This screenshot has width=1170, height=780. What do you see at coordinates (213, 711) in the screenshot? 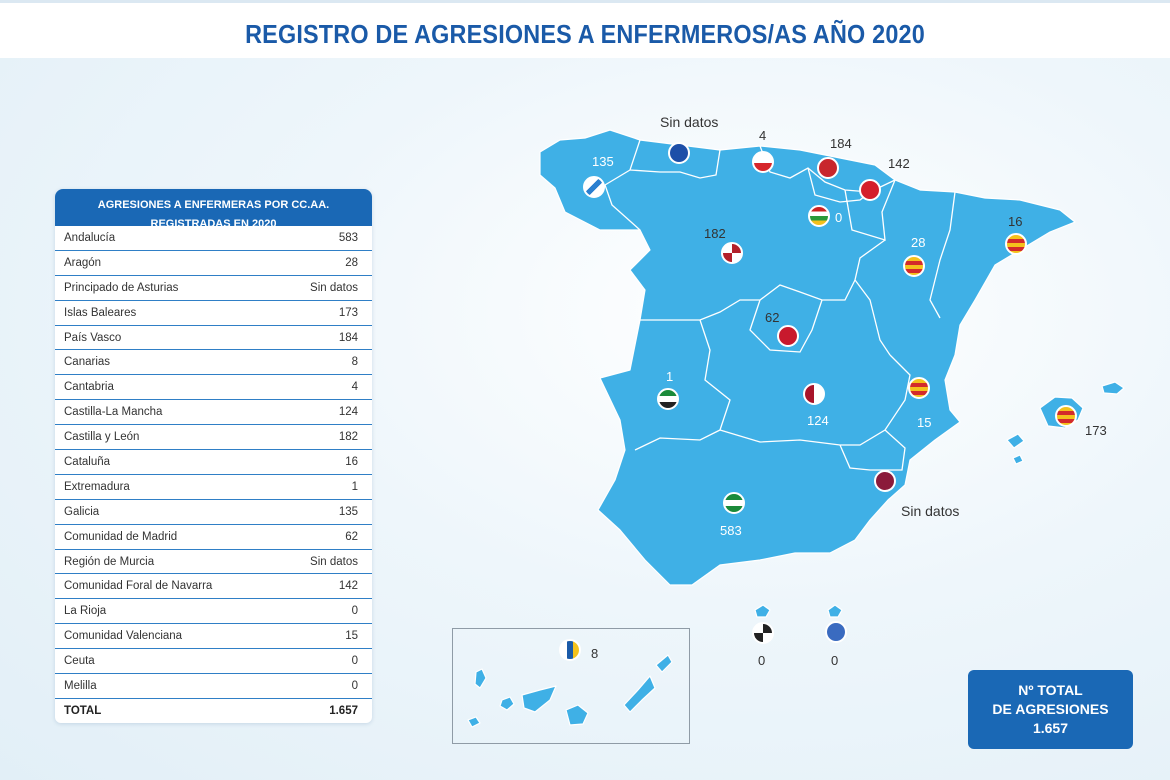
I see `table-total-row: TOTAL 1.657` at bounding box center [213, 711].